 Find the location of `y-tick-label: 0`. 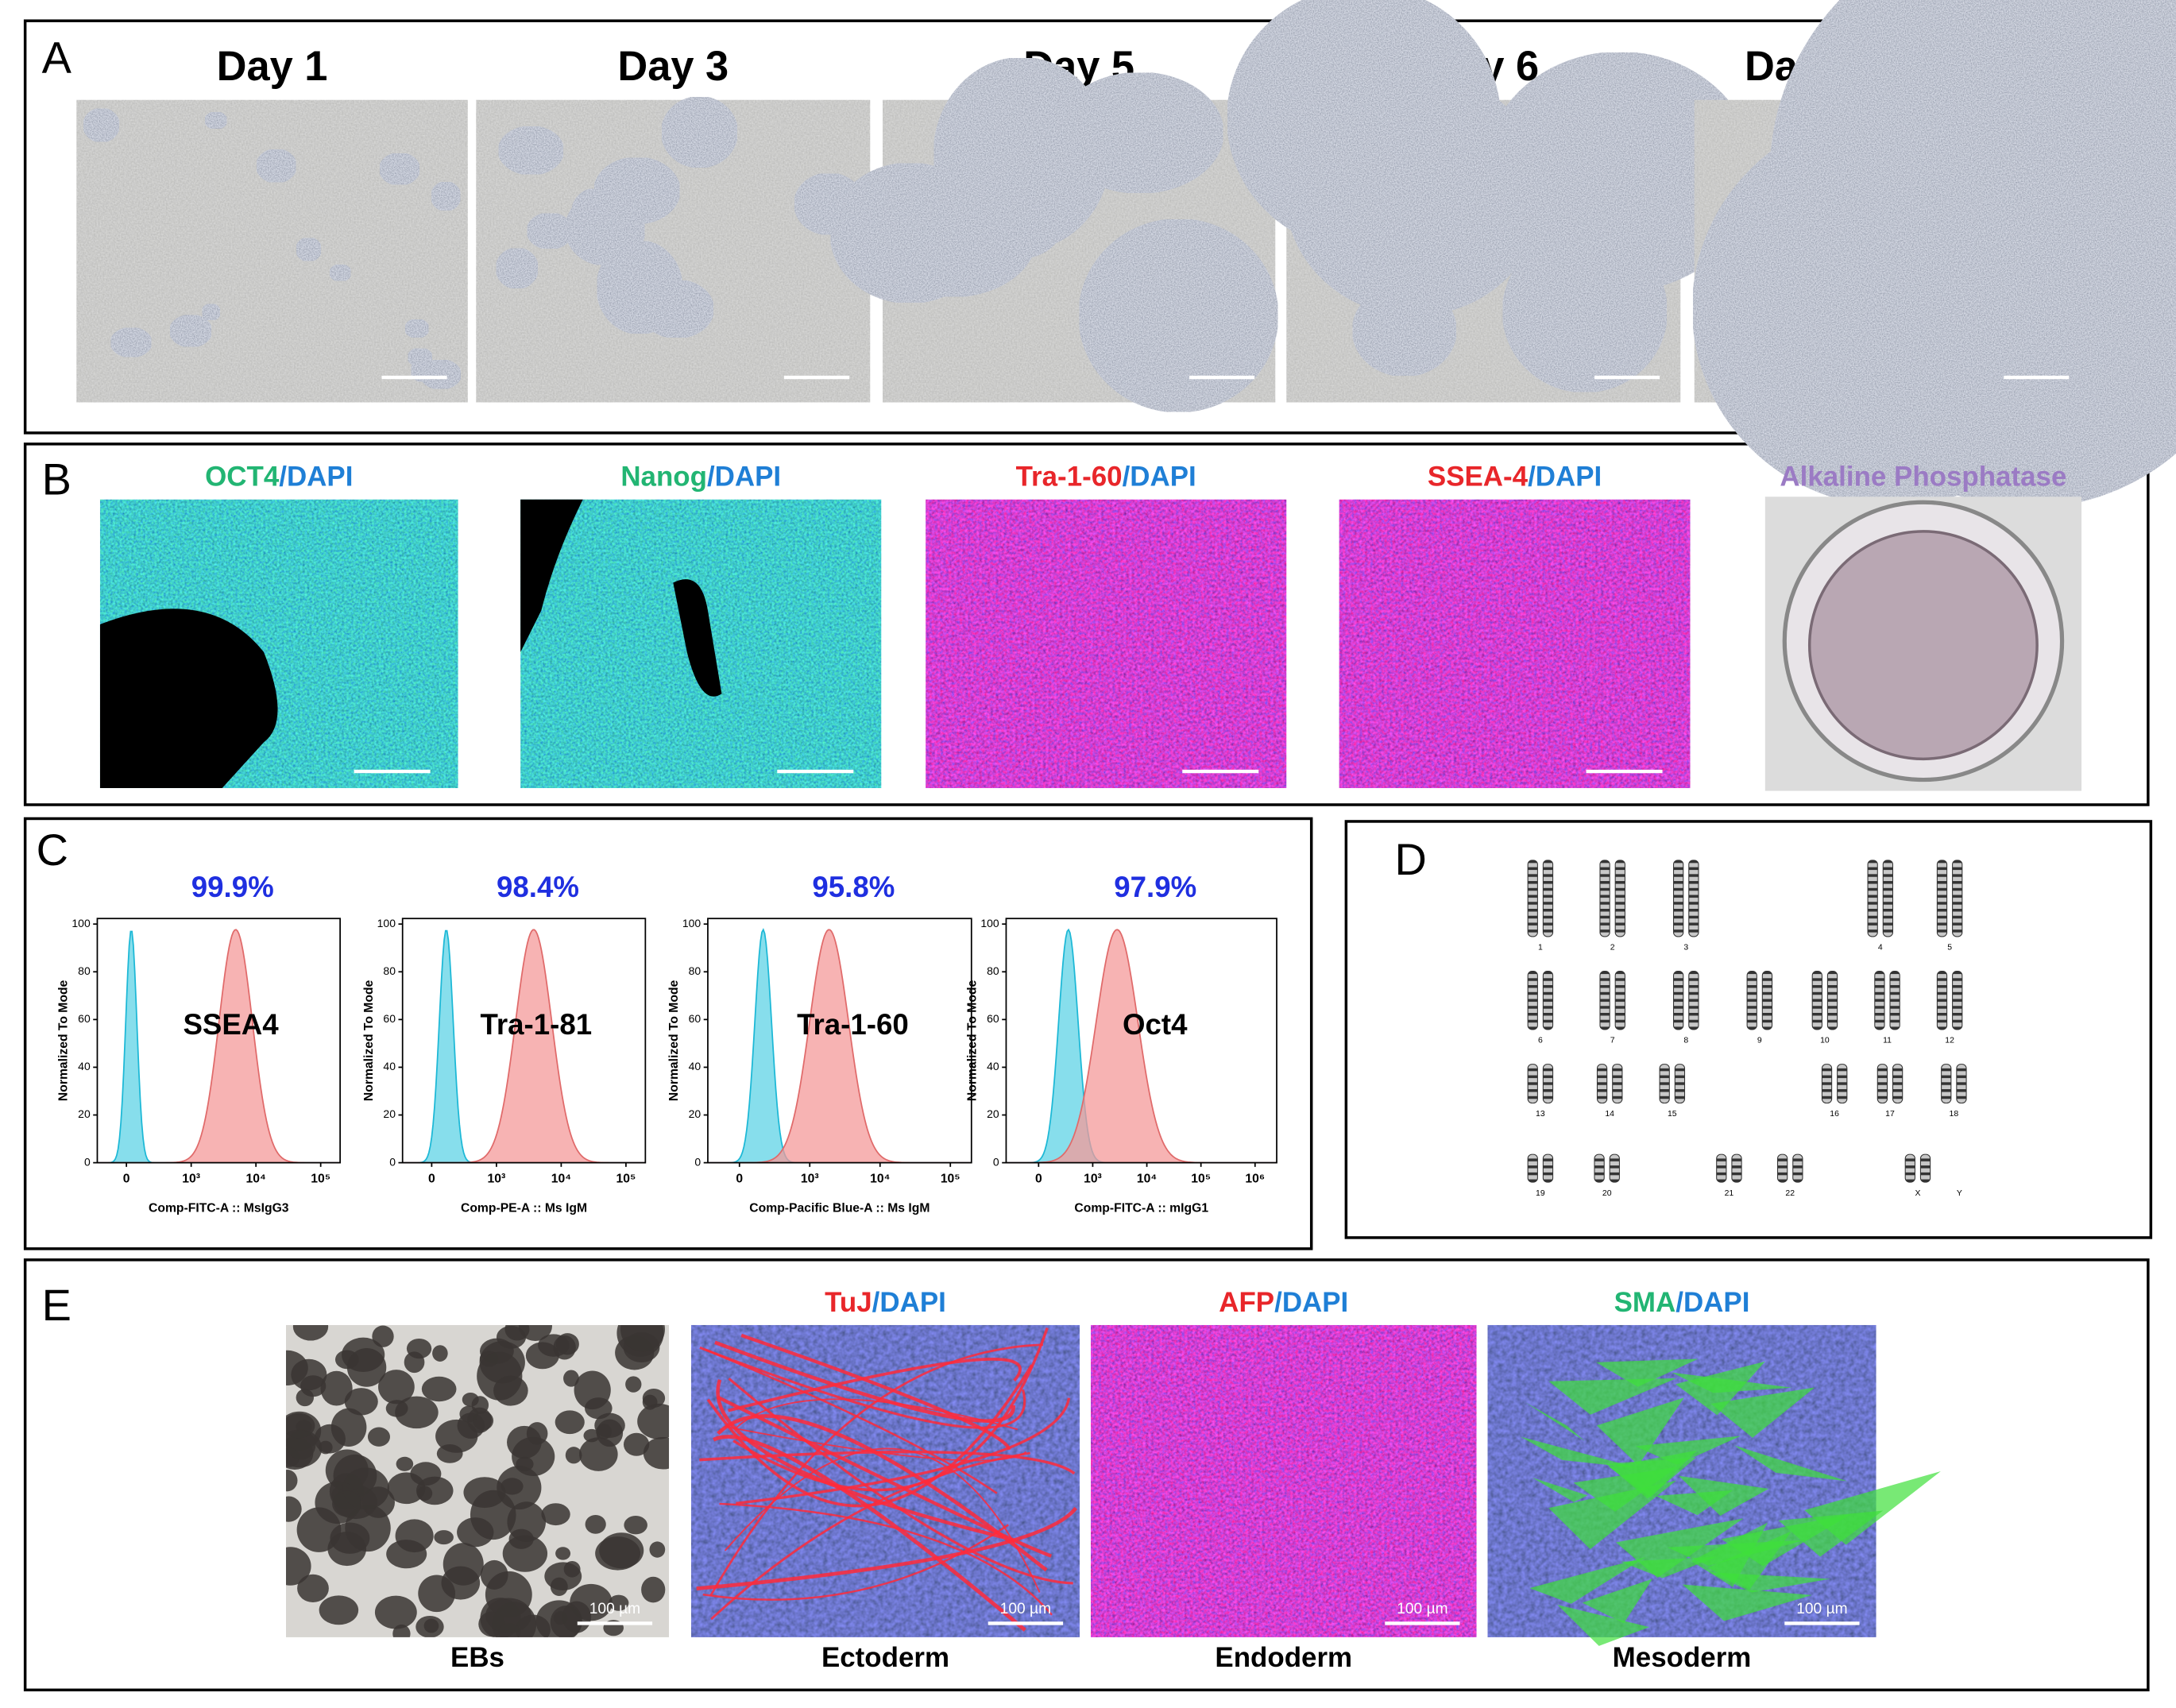

y-tick-label: 0 is located at coordinates (996, 1161).